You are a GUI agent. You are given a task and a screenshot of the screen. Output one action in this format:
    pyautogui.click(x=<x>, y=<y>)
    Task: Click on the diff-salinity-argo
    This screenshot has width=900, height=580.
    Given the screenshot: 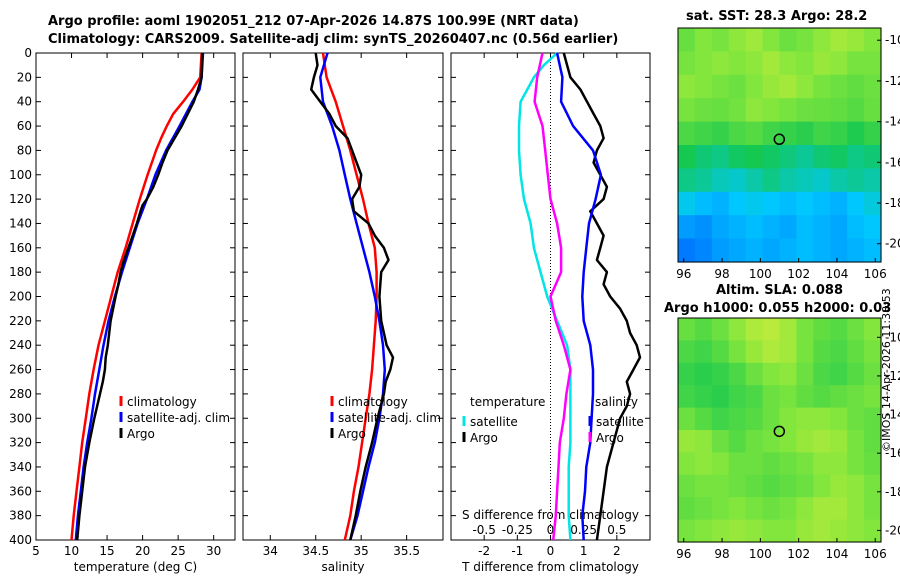 What is the action you would take?
    pyautogui.click(x=552, y=296)
    